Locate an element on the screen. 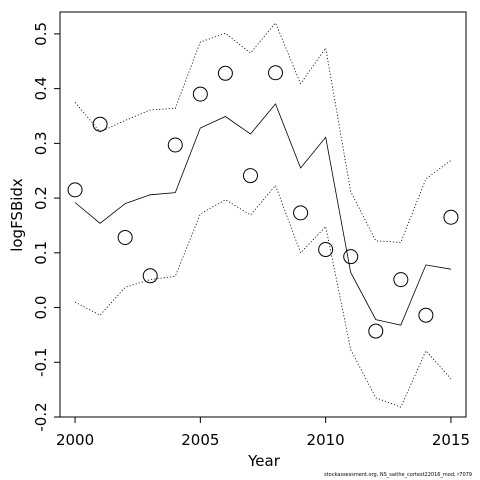  y-axis-title: logFSBidx is located at coordinates (17, 215).